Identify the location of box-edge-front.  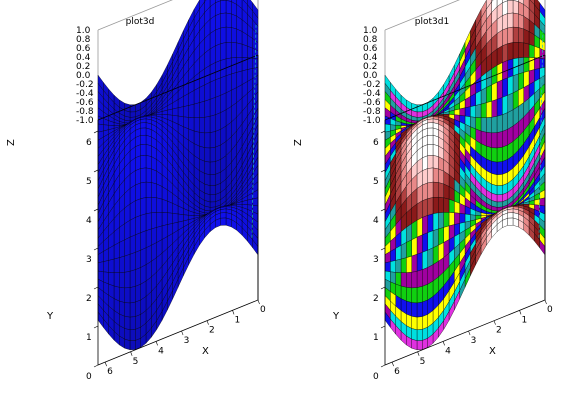
(178, 332).